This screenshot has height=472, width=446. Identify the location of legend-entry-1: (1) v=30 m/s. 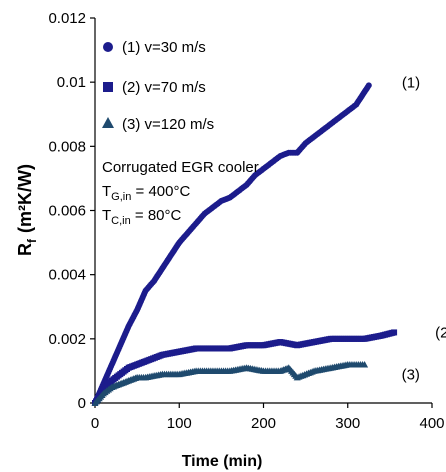
(154, 47).